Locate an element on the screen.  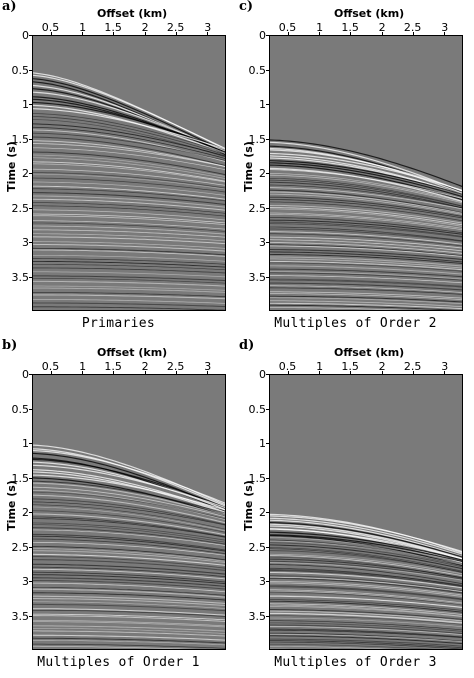
x-tick-label: 1.5 is located at coordinates (113, 27).